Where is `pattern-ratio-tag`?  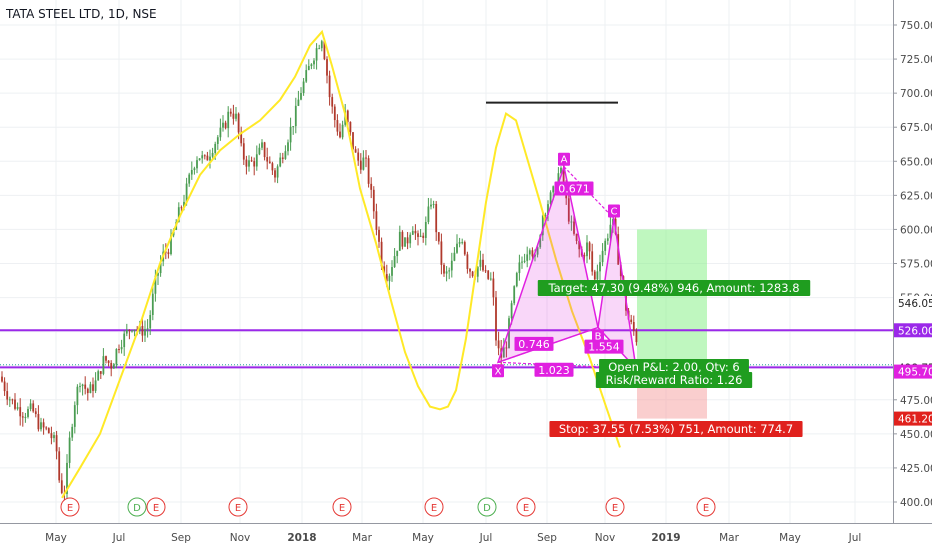
pattern-ratio-tag is located at coordinates (554, 369).